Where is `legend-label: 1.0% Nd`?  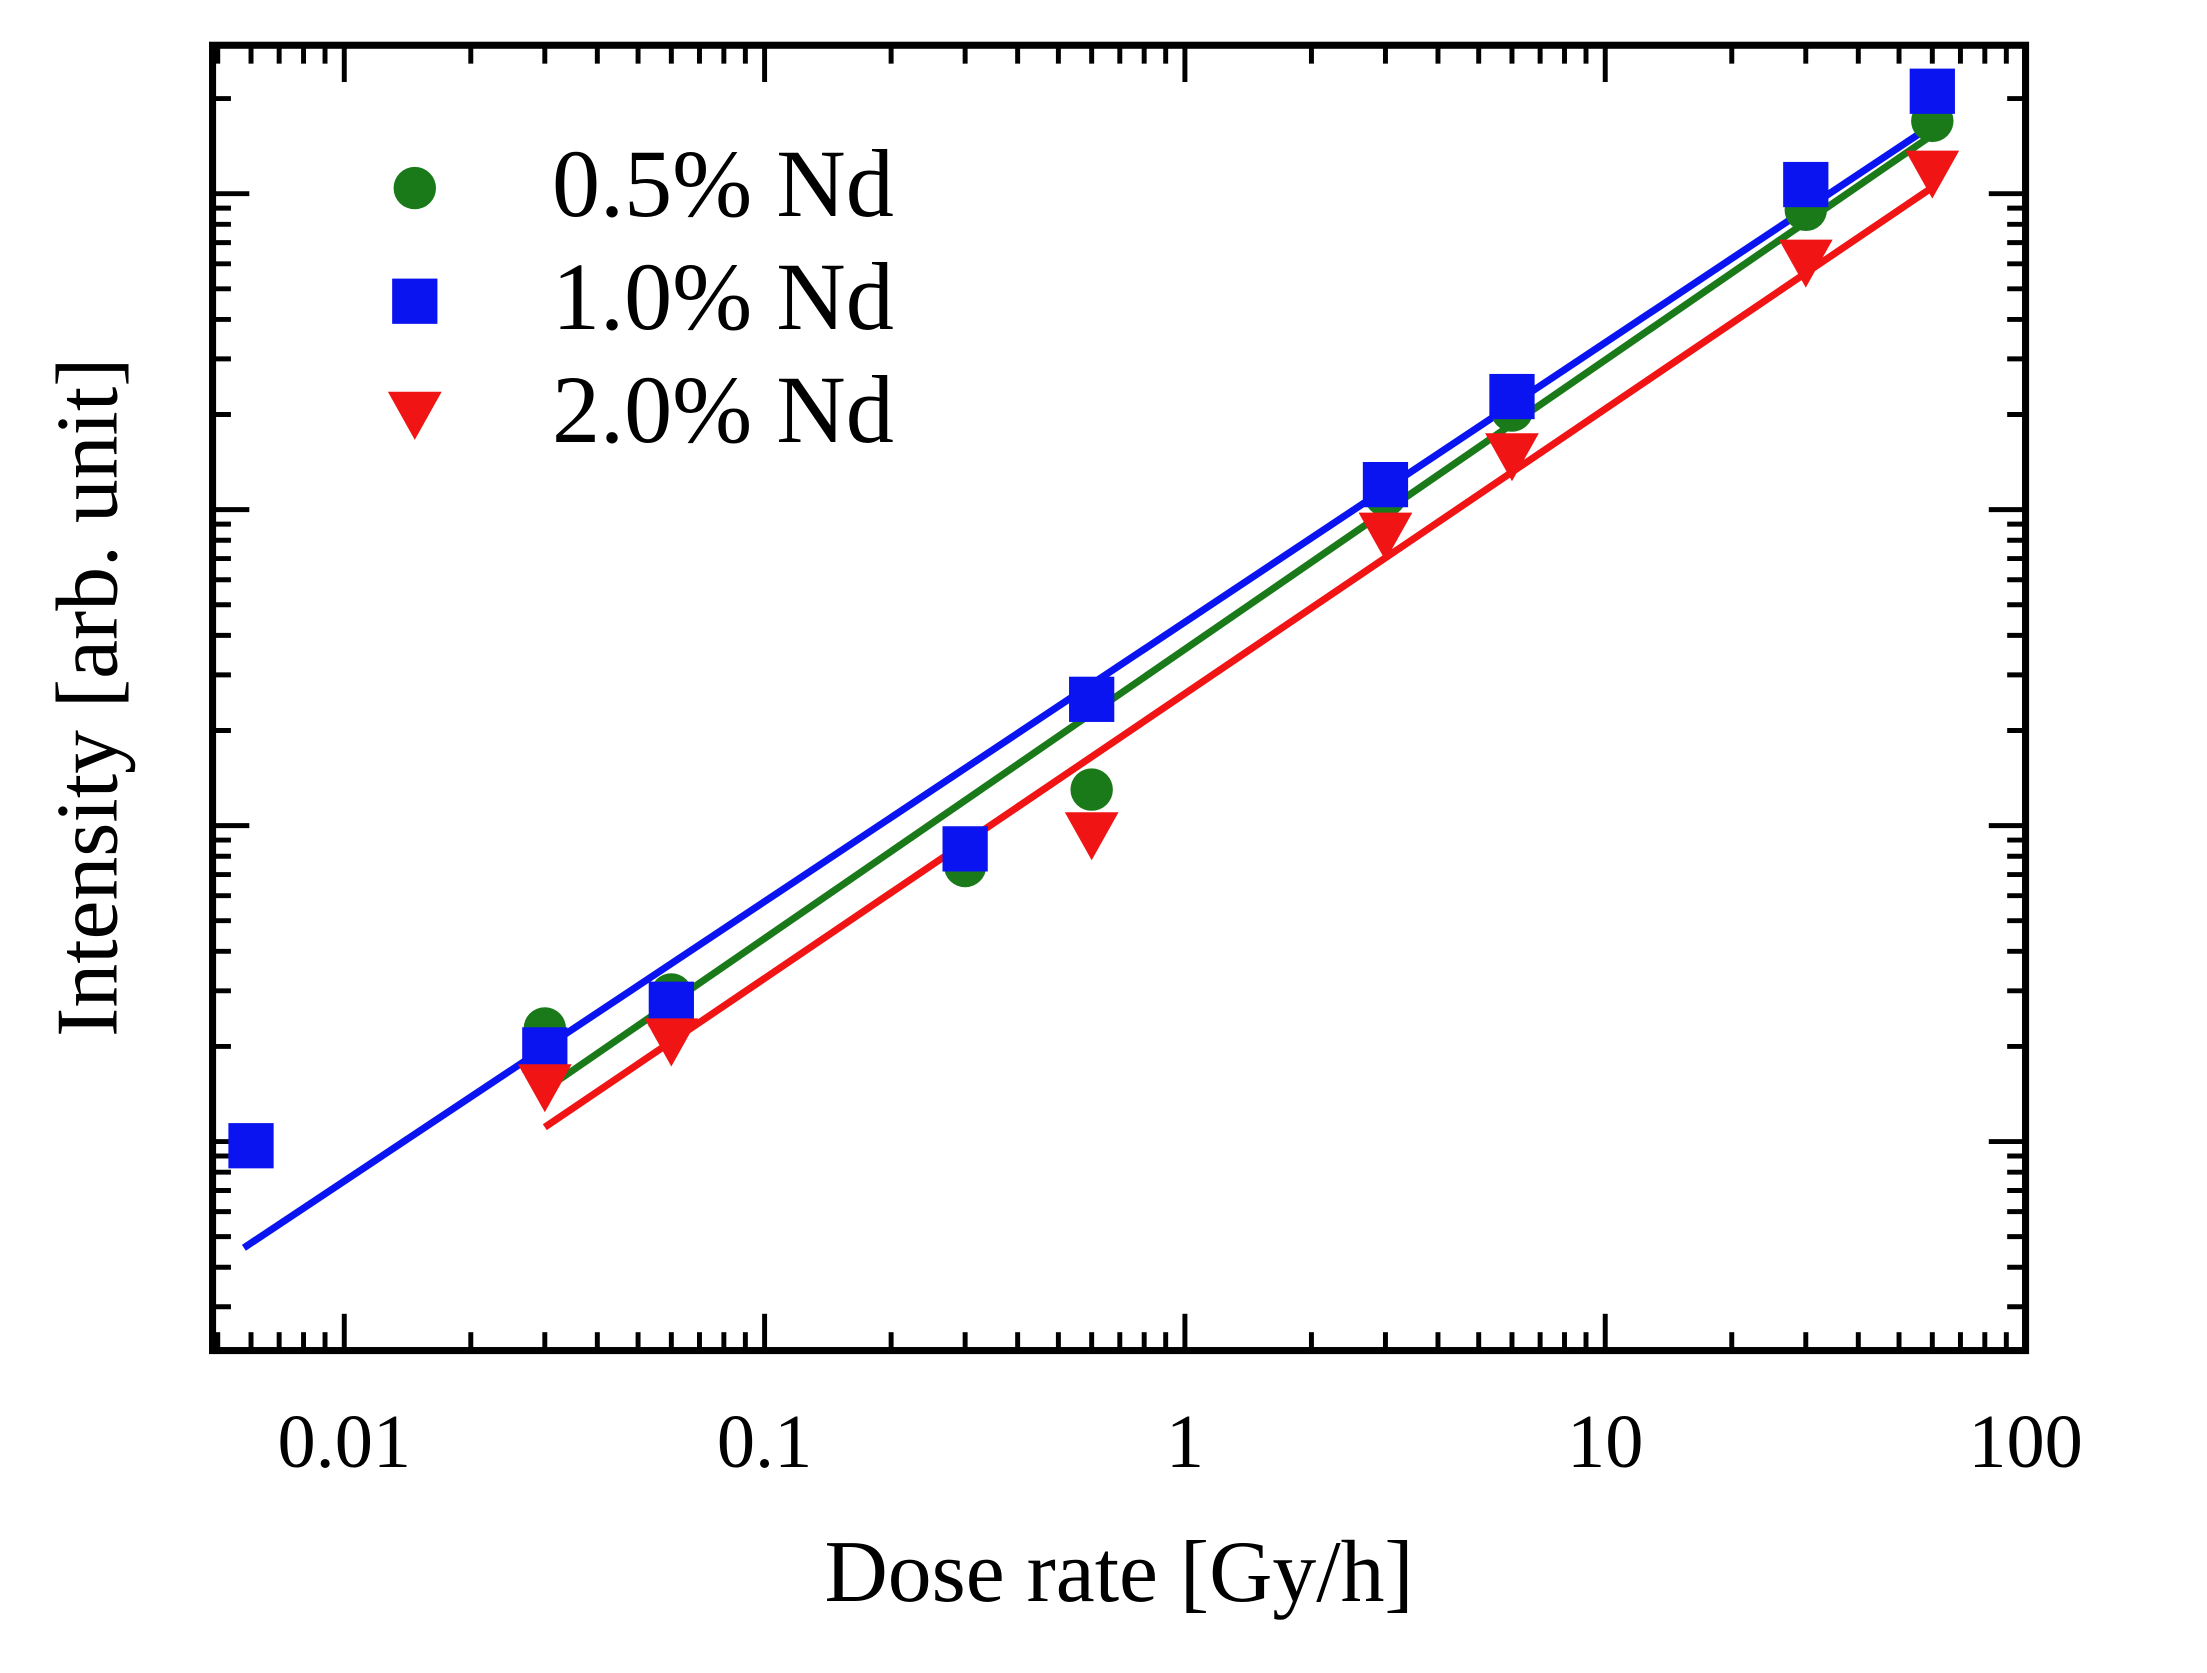
legend-label: 1.0% Nd is located at coordinates (723, 296).